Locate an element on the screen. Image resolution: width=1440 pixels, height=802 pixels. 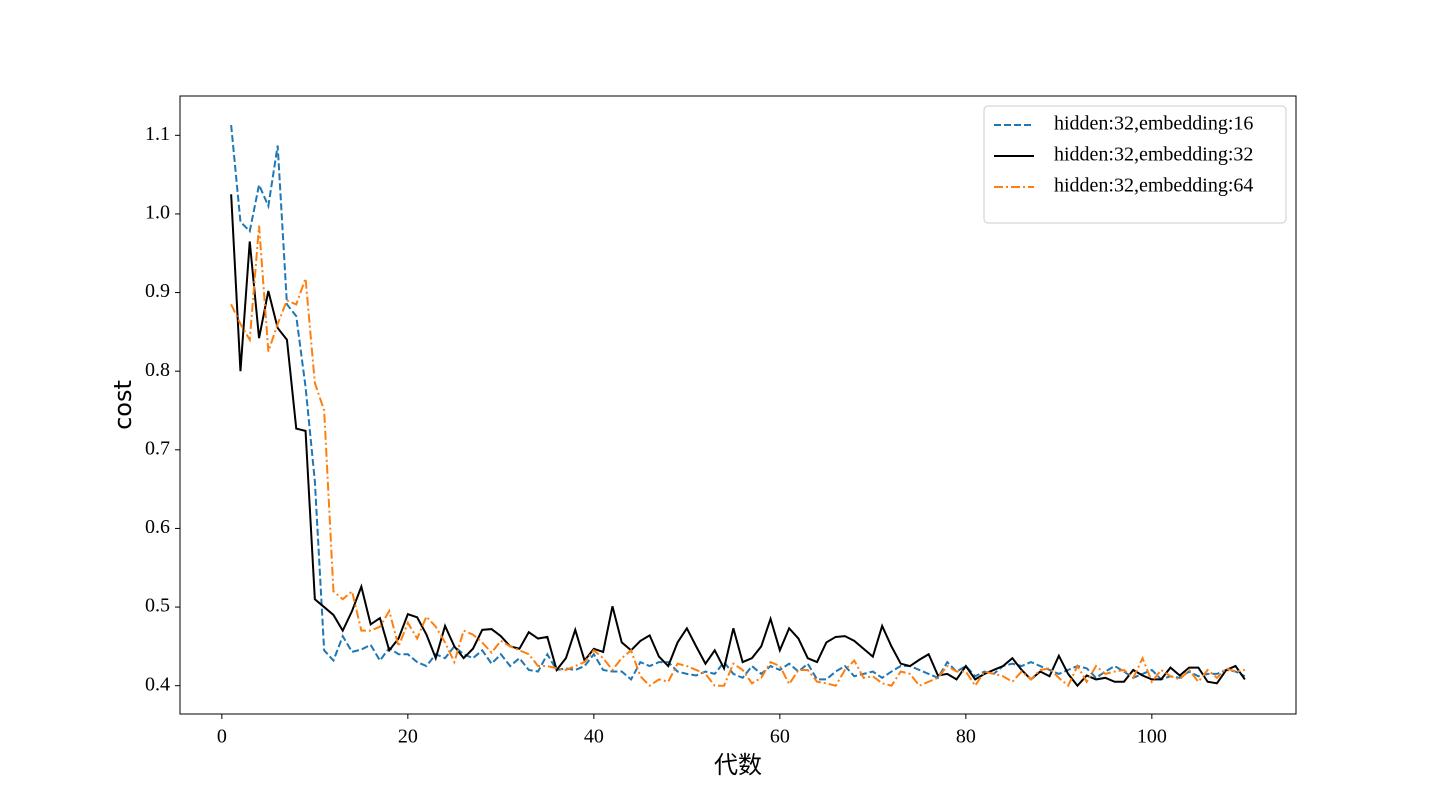
x-tick-label: 80 is located at coordinates (966, 737).